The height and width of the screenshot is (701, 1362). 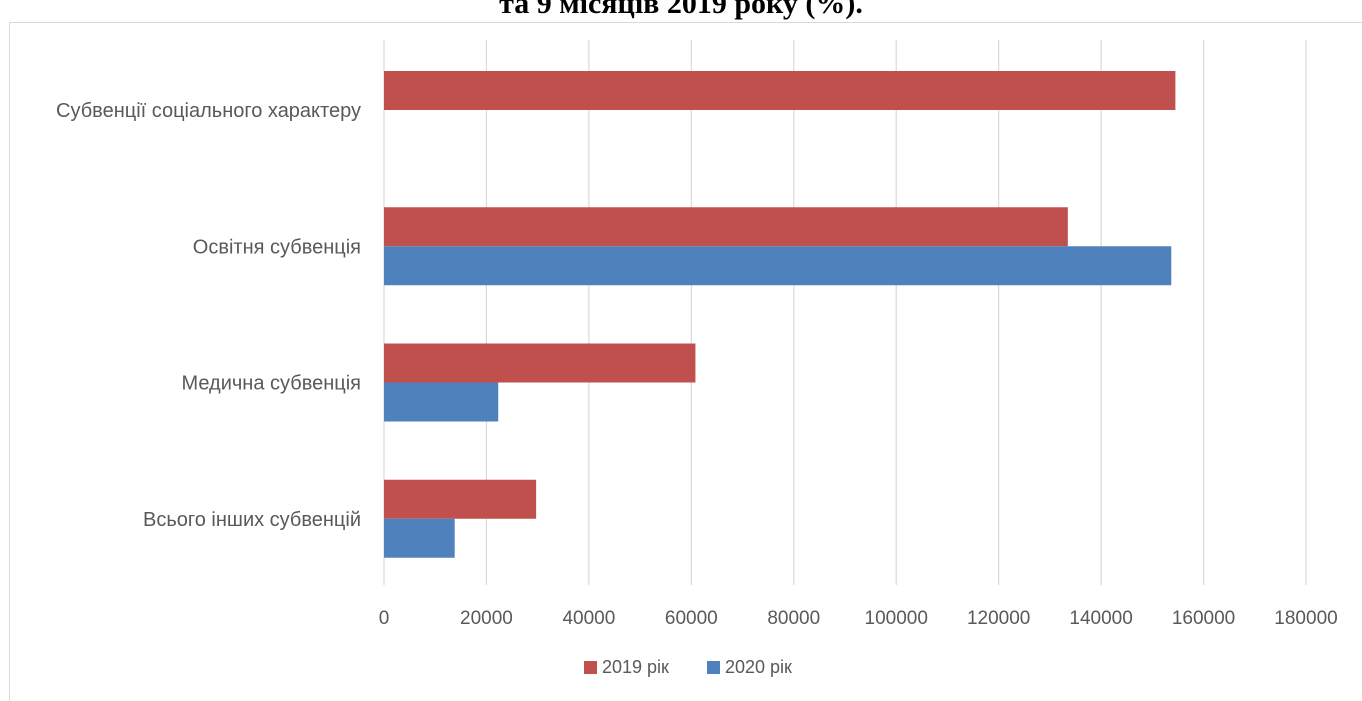 What do you see at coordinates (252, 520) in the screenshot?
I see `category-label: Всього інших субвенцій` at bounding box center [252, 520].